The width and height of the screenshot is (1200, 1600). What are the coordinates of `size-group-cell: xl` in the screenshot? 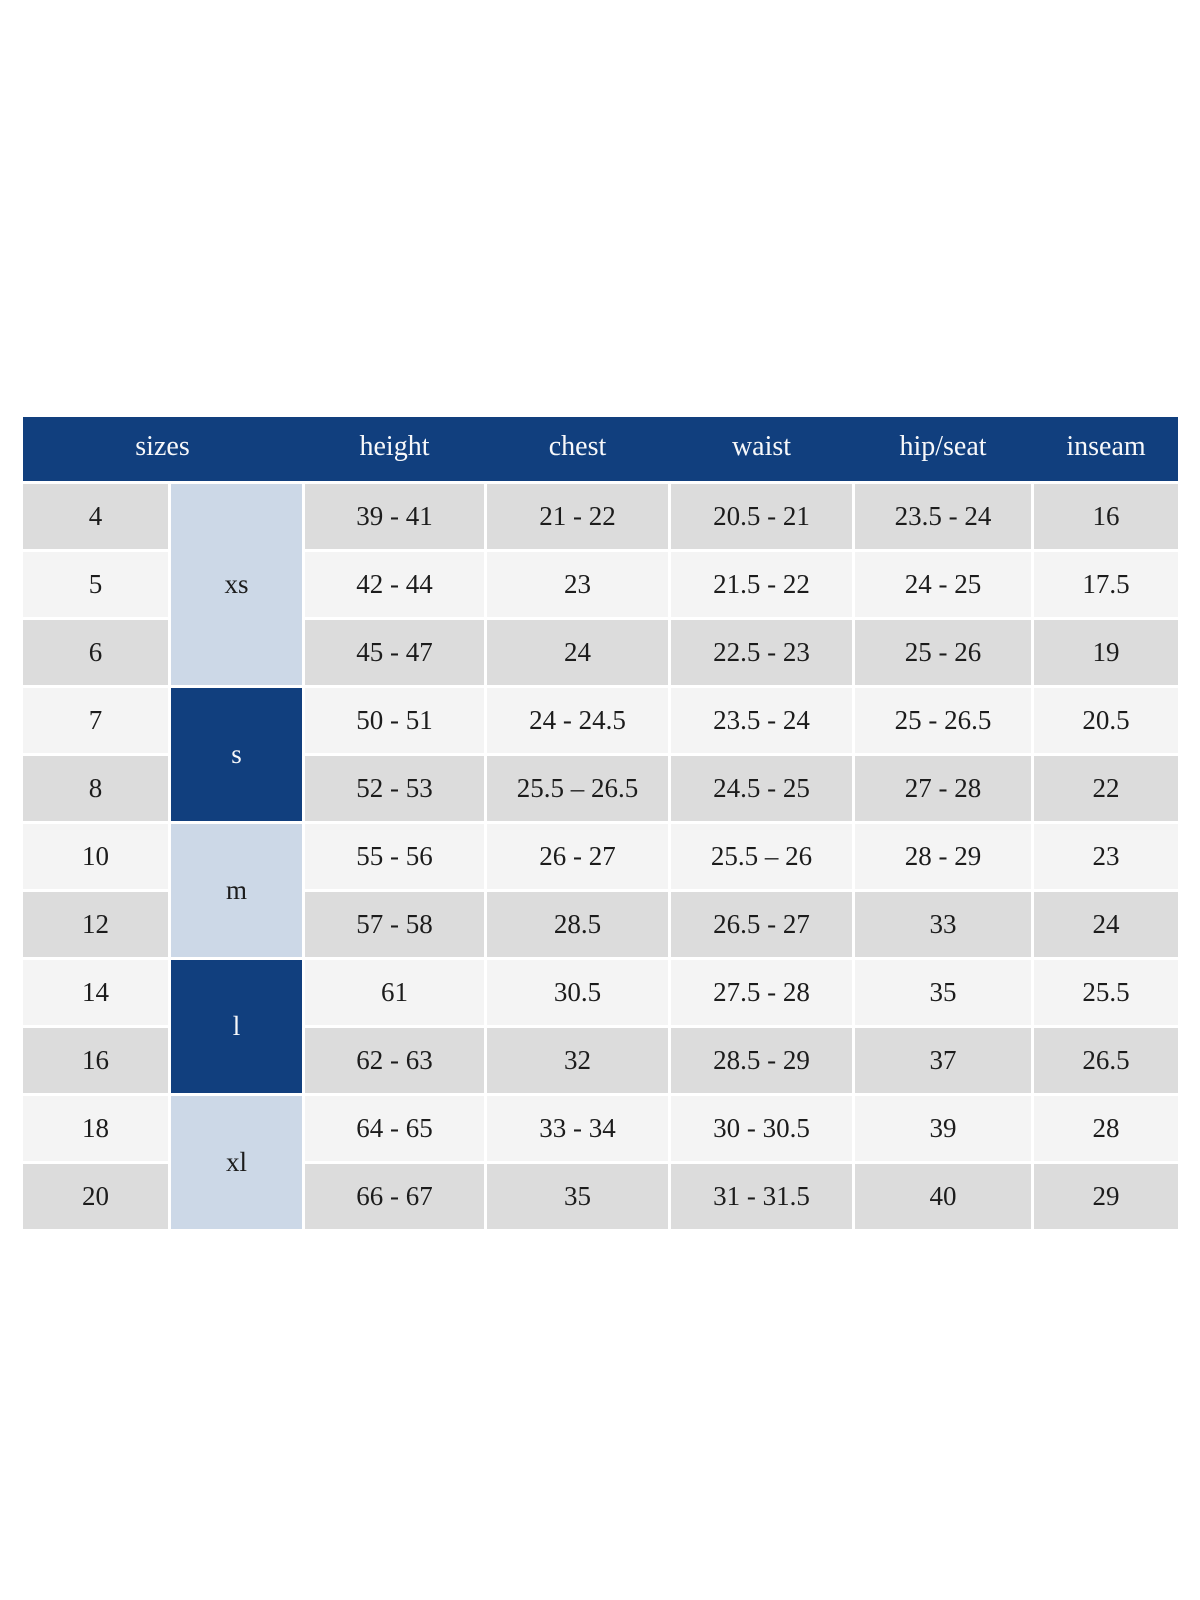 It's located at (236, 1162).